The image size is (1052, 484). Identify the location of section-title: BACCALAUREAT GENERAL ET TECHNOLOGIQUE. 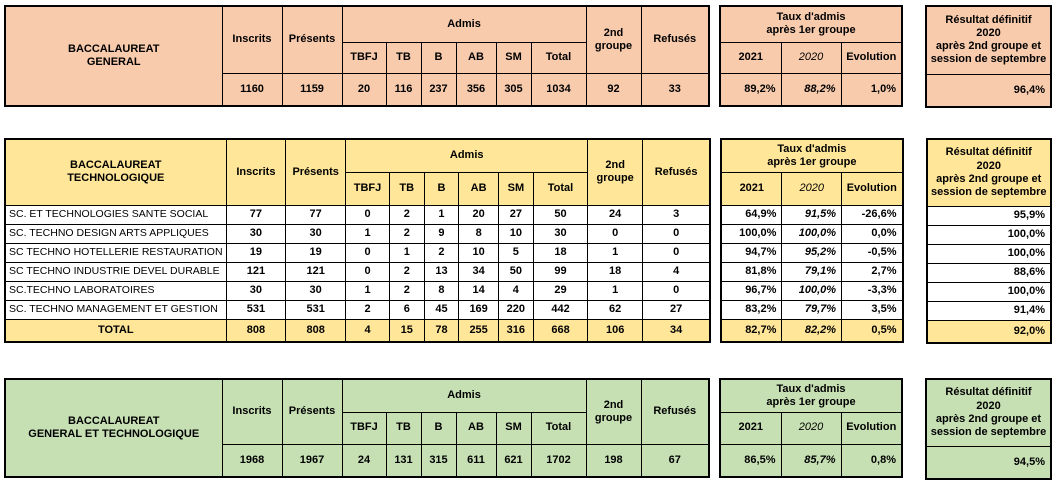
(113, 428).